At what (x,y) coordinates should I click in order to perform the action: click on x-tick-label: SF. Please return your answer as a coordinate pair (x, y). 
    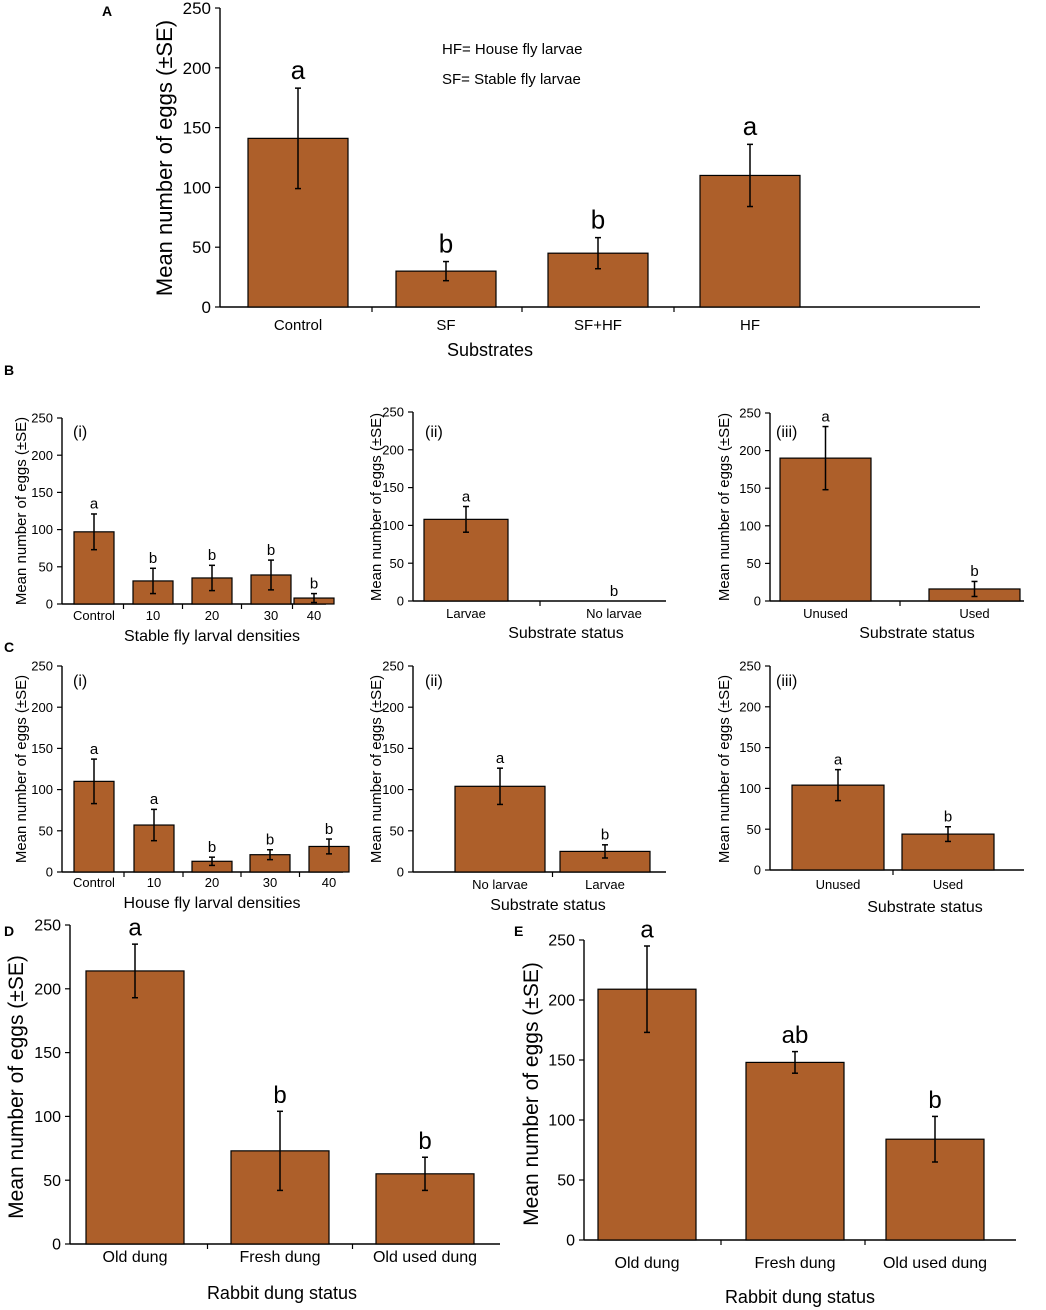
    Looking at the image, I should click on (445, 325).